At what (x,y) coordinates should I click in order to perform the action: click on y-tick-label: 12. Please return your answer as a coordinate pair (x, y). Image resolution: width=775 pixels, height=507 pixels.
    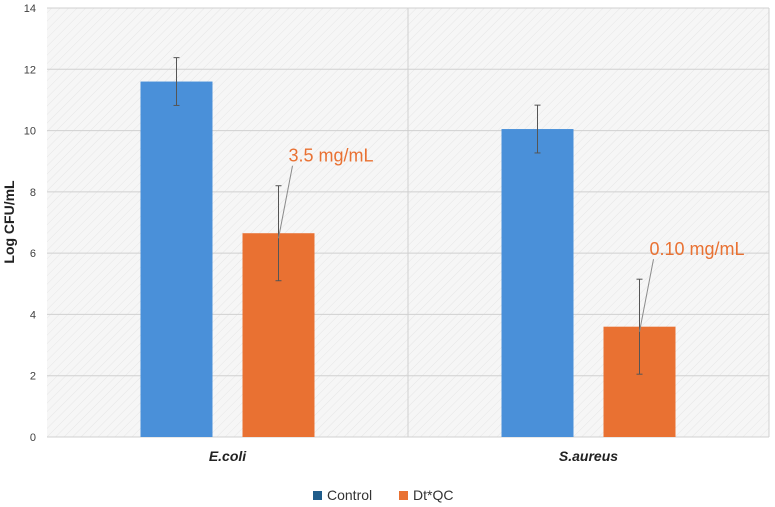
    Looking at the image, I should click on (30, 70).